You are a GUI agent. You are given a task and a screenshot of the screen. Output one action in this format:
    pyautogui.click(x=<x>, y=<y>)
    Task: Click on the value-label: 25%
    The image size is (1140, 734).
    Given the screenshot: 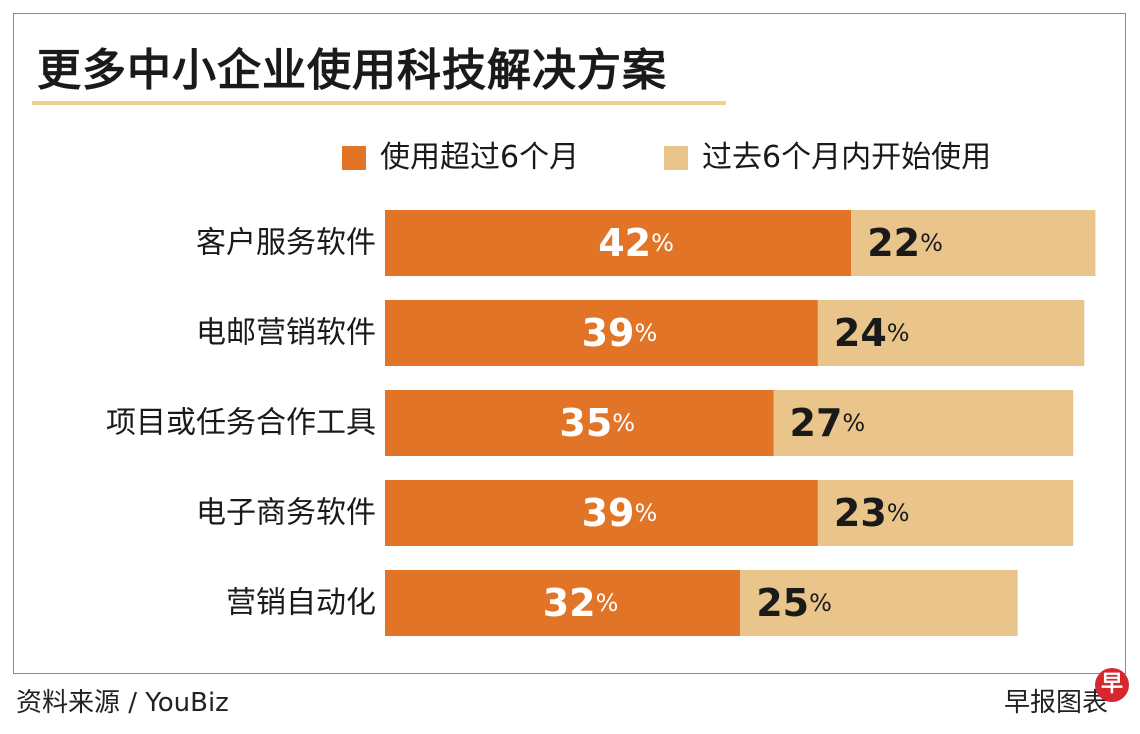 What is the action you would take?
    pyautogui.click(x=794, y=603)
    